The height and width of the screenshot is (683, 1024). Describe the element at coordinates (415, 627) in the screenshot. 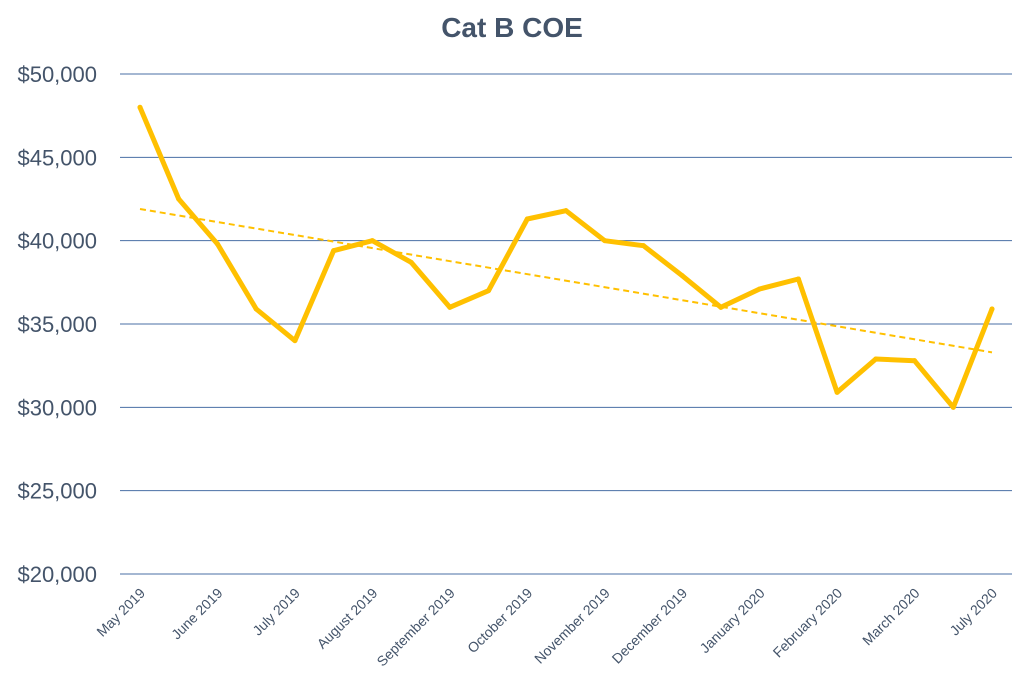

I see `x-tick-label: September 2019` at that location.